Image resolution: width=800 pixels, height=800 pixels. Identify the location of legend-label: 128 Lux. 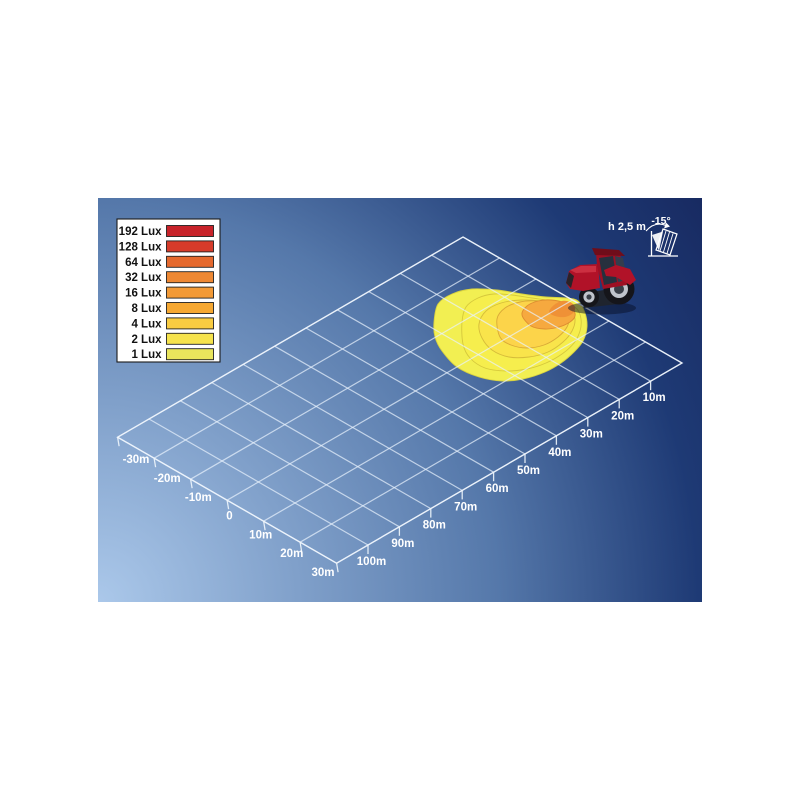
(140, 247).